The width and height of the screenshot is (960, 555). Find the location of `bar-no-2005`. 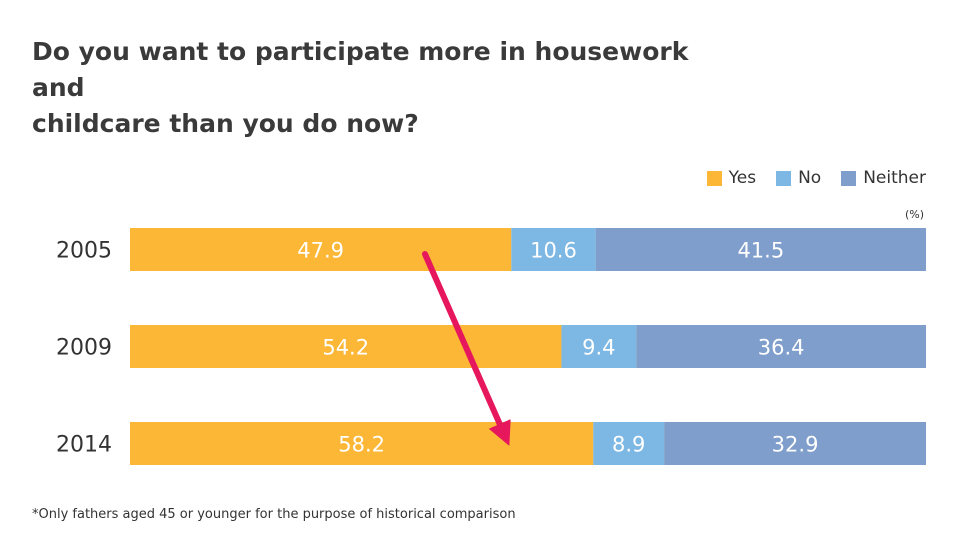

bar-no-2005 is located at coordinates (553, 249).